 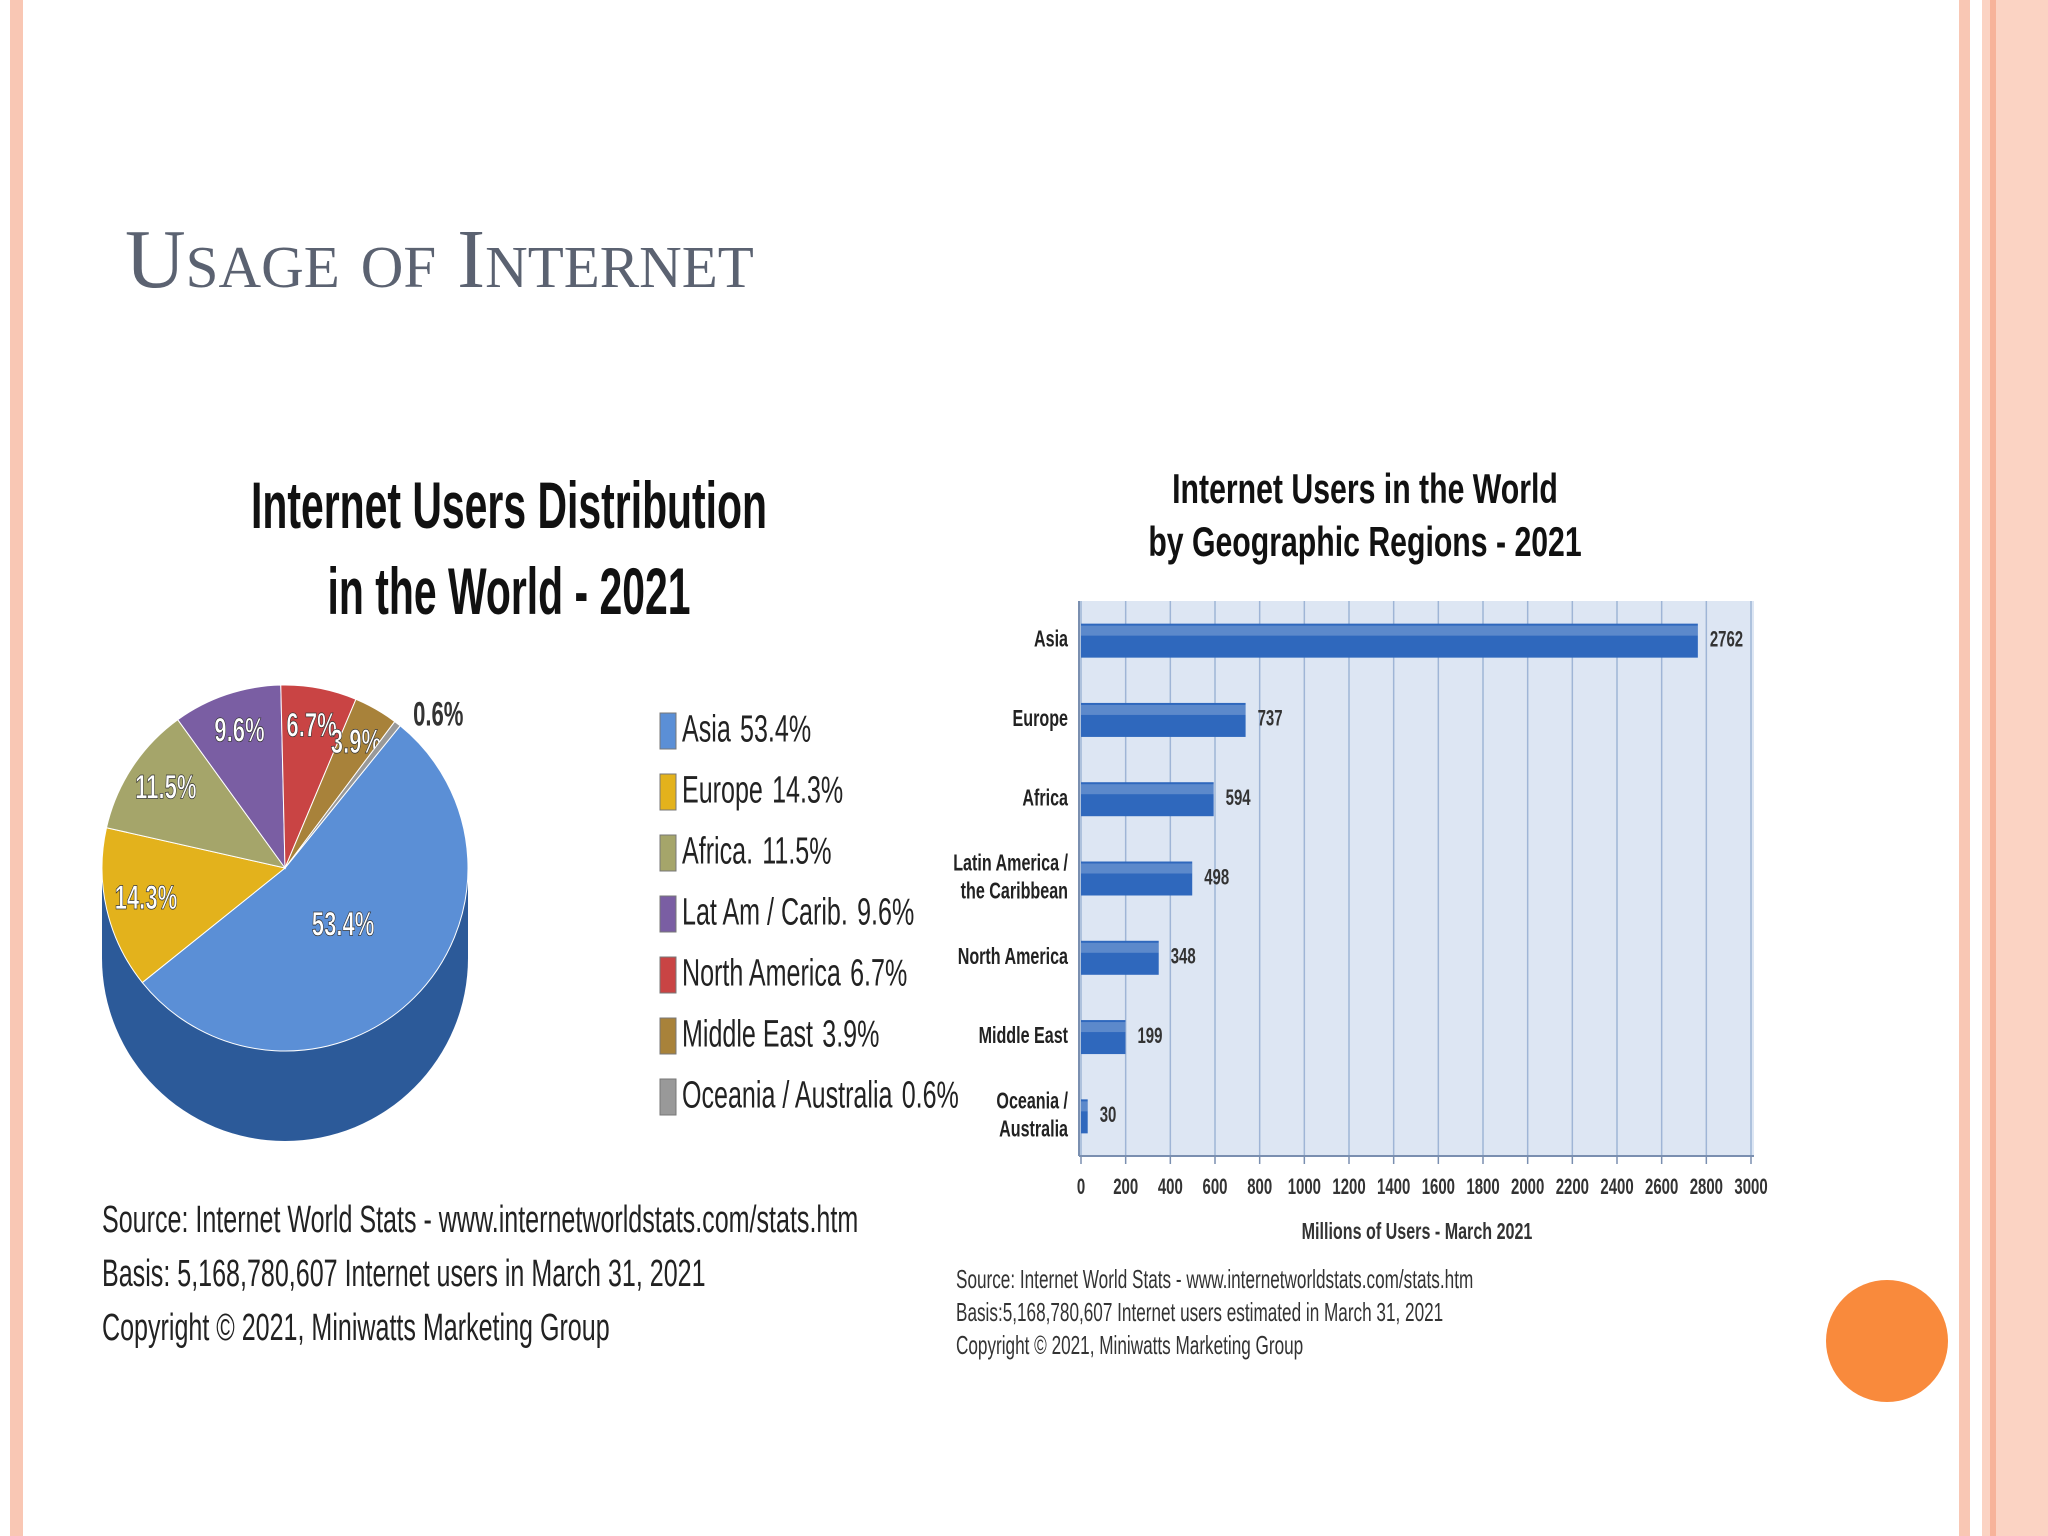 What do you see at coordinates (1527, 1186) in the screenshot?
I see `x-tick-label: 2000` at bounding box center [1527, 1186].